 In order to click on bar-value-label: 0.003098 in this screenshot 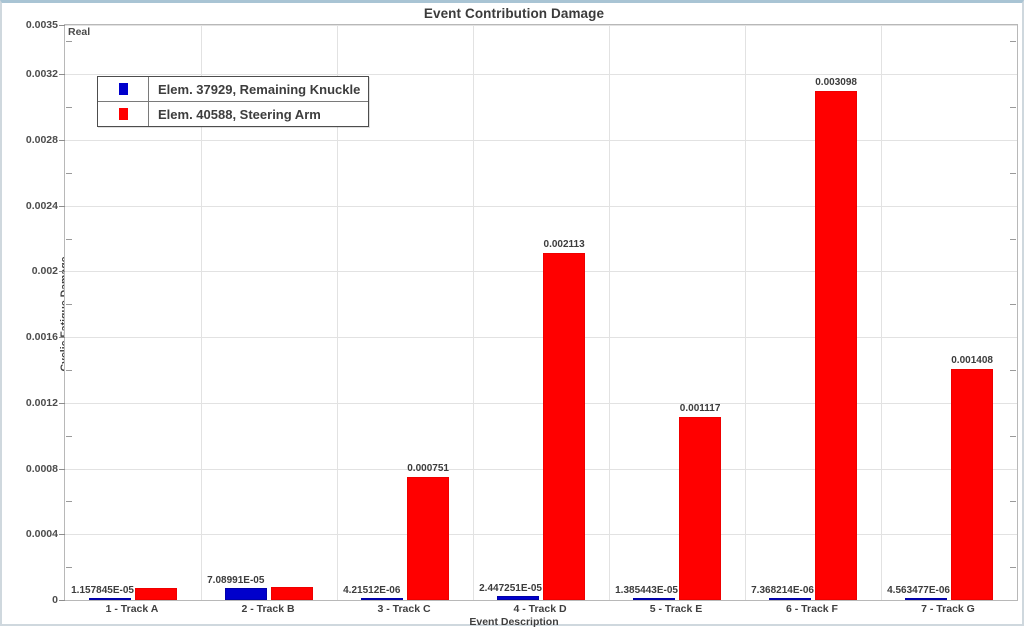, I will do `click(836, 83)`.